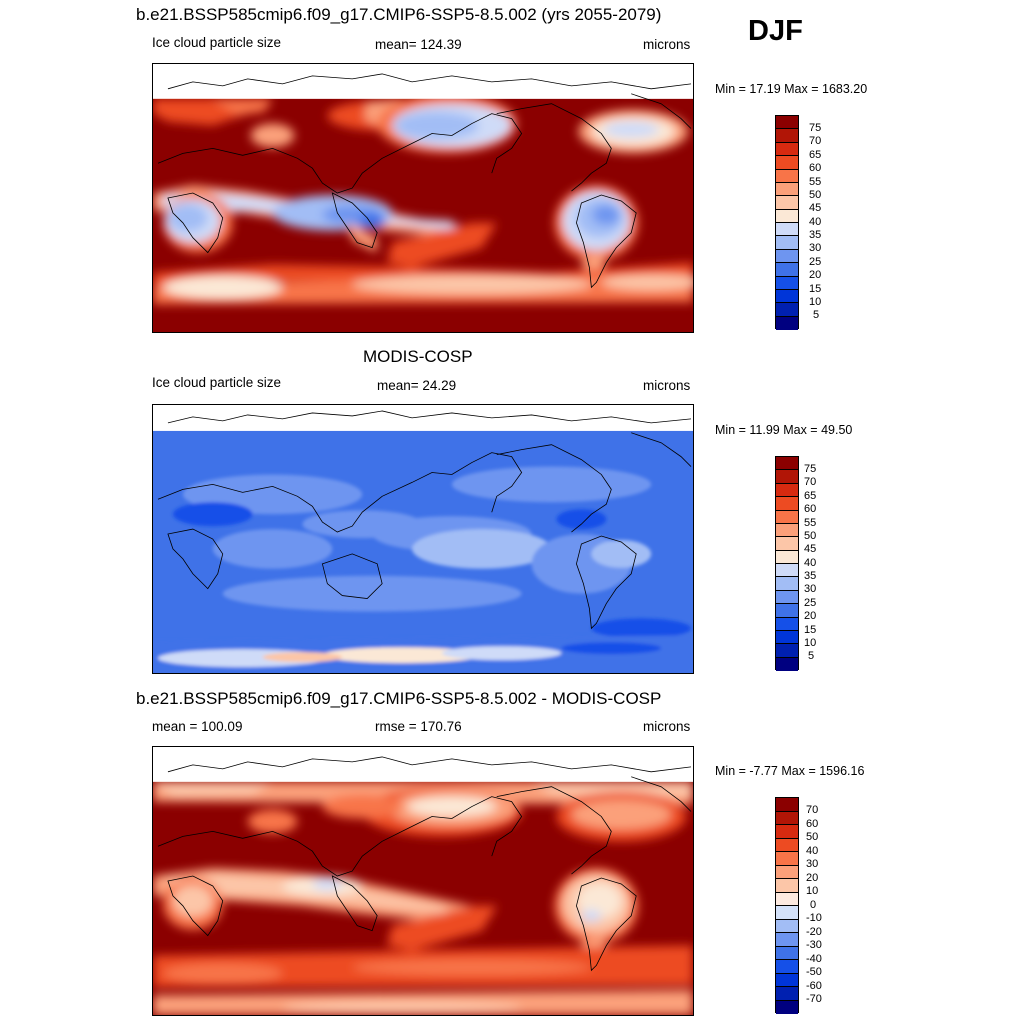 The image size is (1024, 1024). Describe the element at coordinates (791, 89) in the screenshot. I see `panel1-minmax: Min = 17.19 Max = 1683.20` at that location.